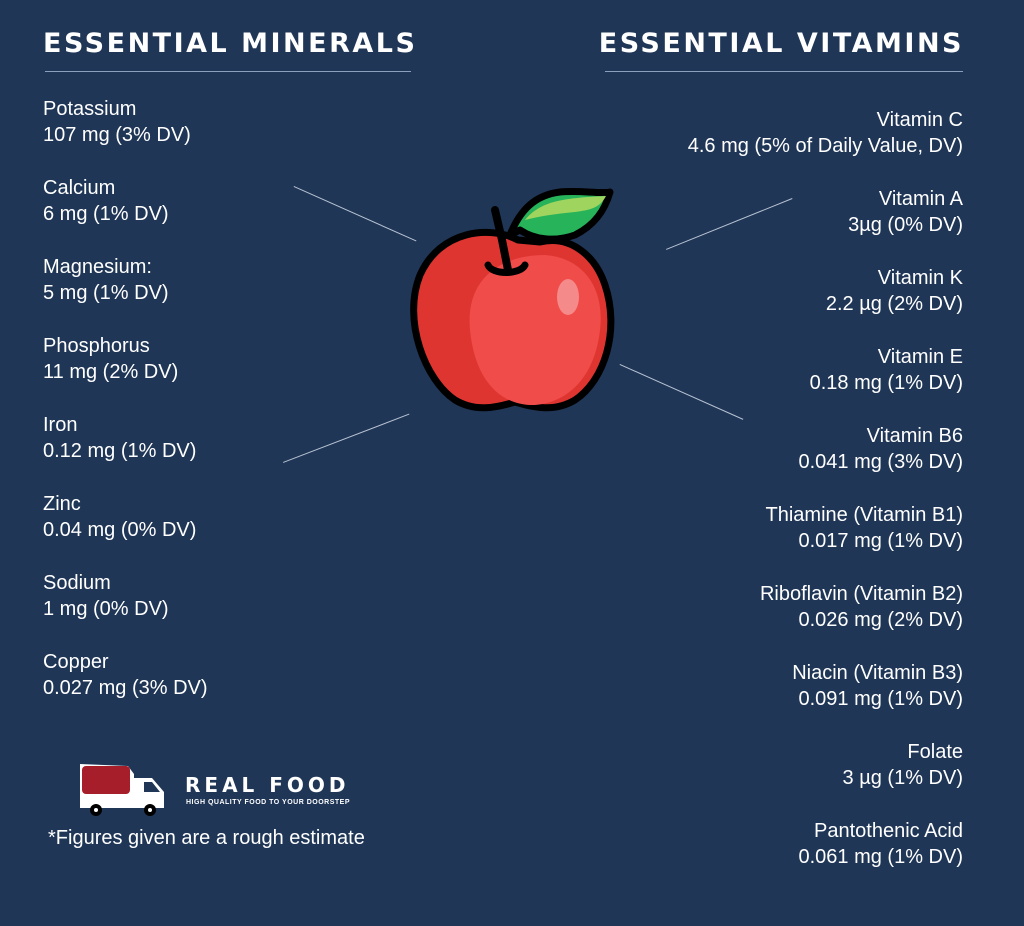  Describe the element at coordinates (861, 607) in the screenshot. I see `vitamin-item: Riboflavin (Vitamin B2) 0.026 mg (2% DV)` at that location.